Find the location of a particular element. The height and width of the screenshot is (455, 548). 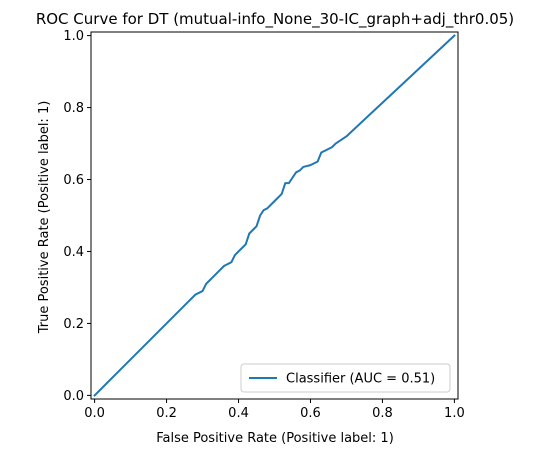

x-tick-label: 0.4 is located at coordinates (238, 413).